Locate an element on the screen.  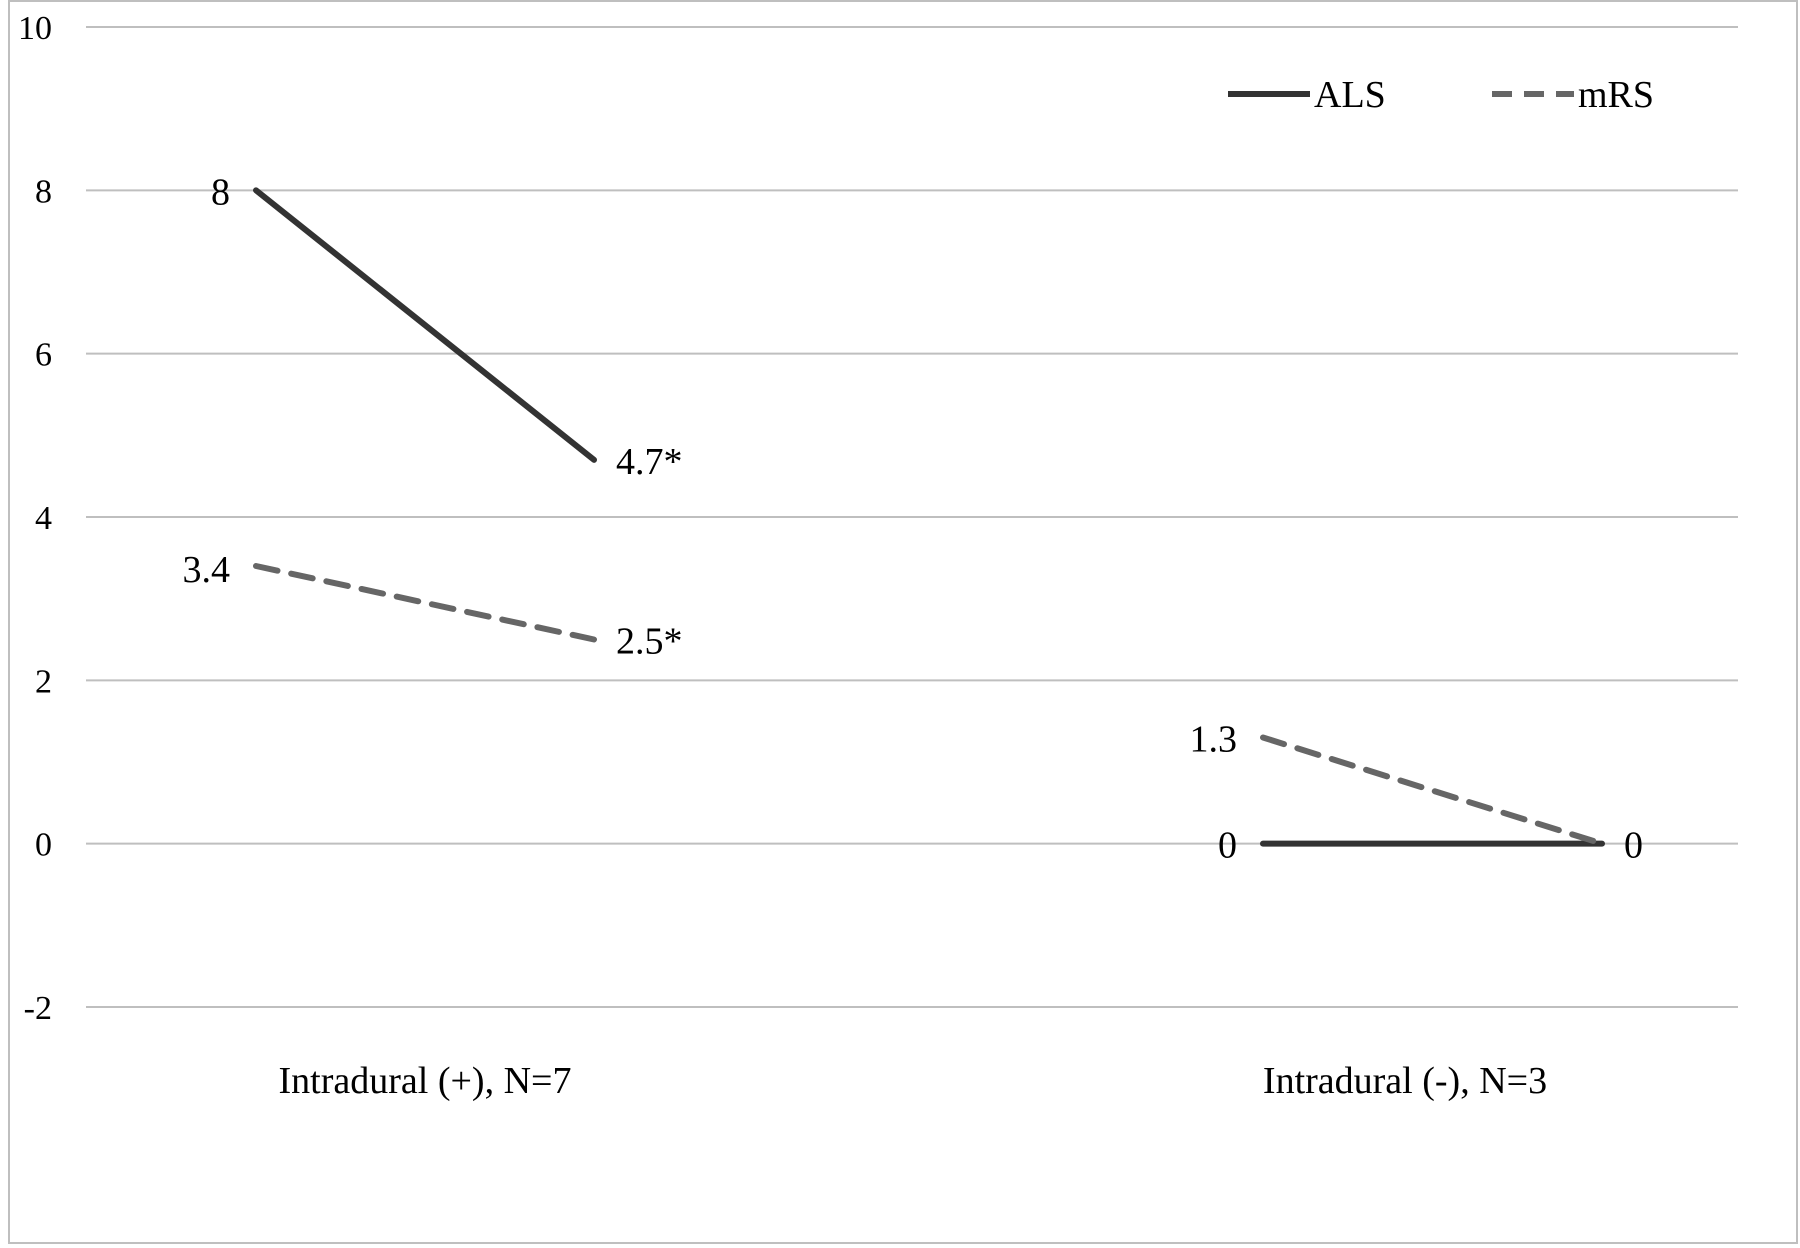
y-tick-label: 0 is located at coordinates (43, 845).